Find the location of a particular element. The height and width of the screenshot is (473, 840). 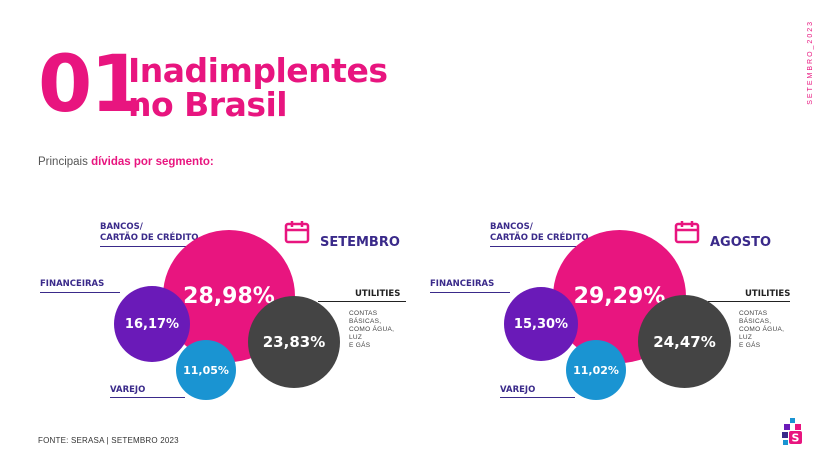

bubble-financeiras: 15,30% is located at coordinates (541, 324).